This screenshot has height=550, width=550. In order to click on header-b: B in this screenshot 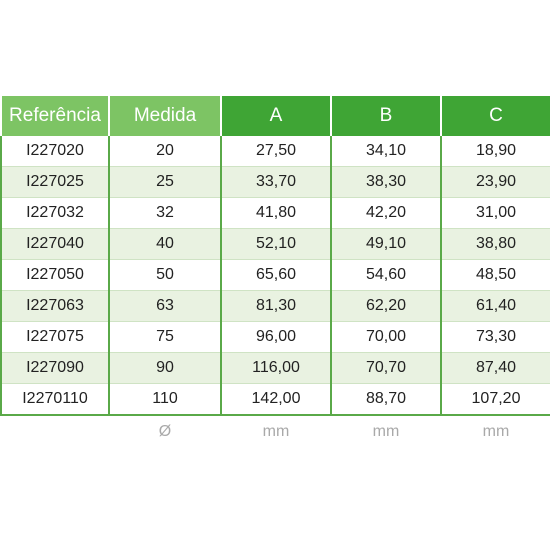, I will do `click(386, 116)`.